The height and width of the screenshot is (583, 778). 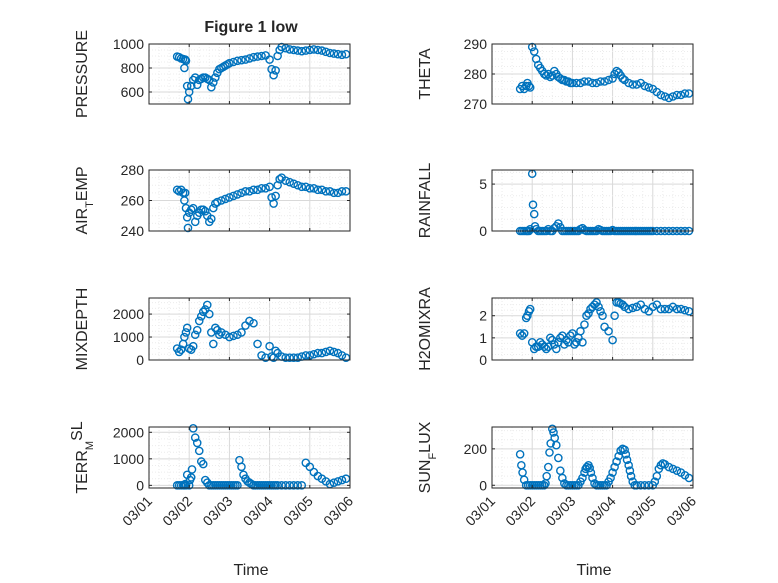 What do you see at coordinates (483, 316) in the screenshot?
I see `y-tick-label: 2` at bounding box center [483, 316].